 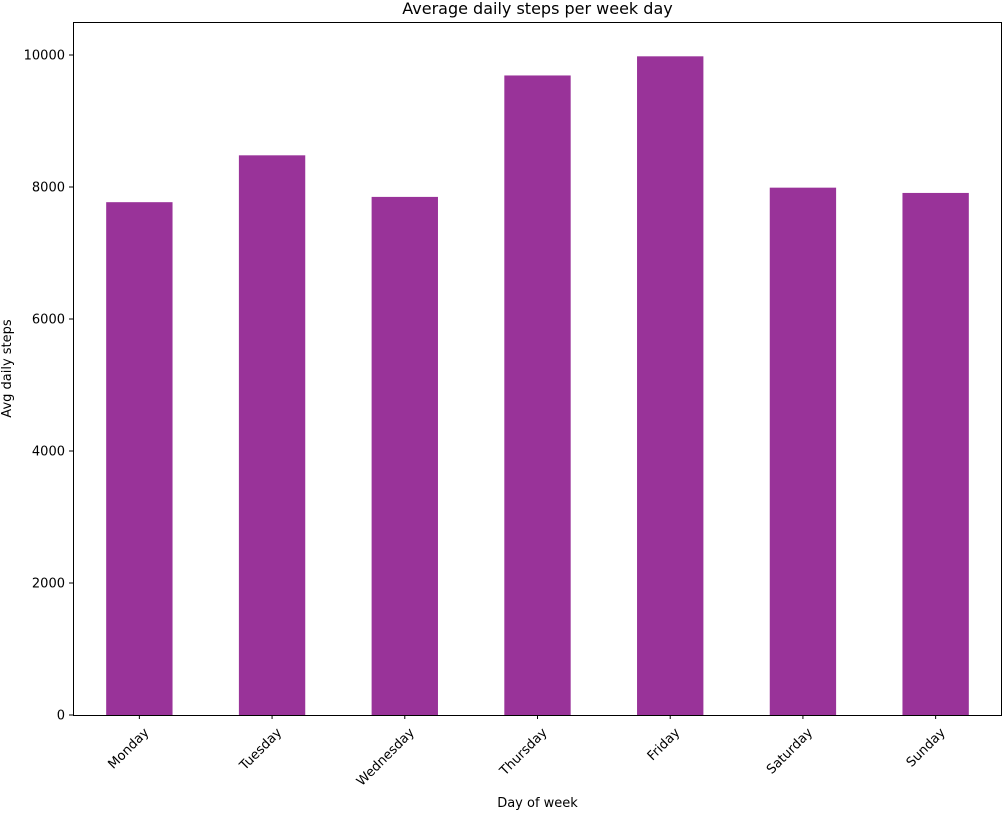 I want to click on x-tick-label-wednesday: Wednesday, so click(x=386, y=757).